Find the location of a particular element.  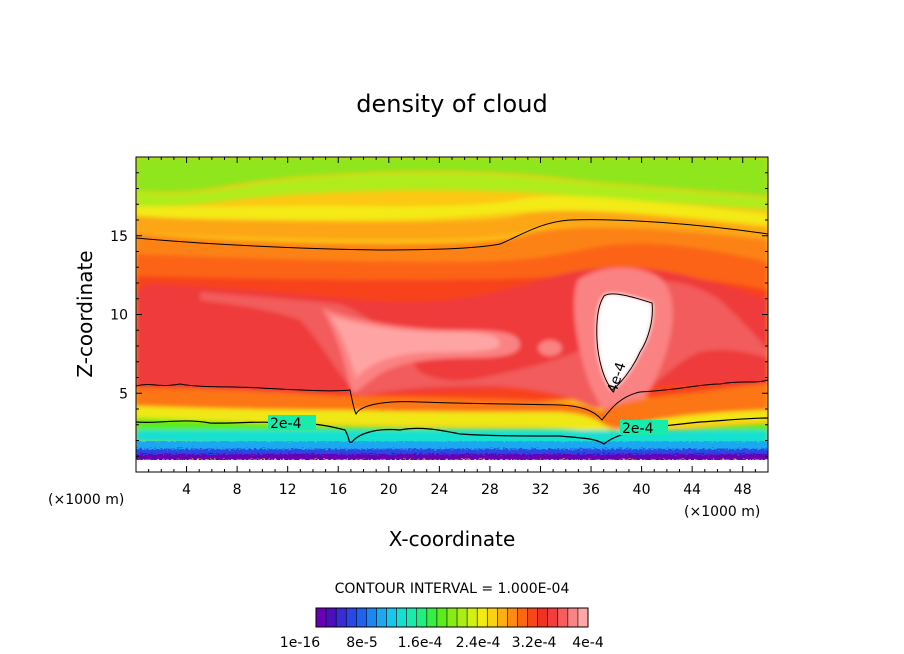

chart-title: density of cloud is located at coordinates (451, 104).